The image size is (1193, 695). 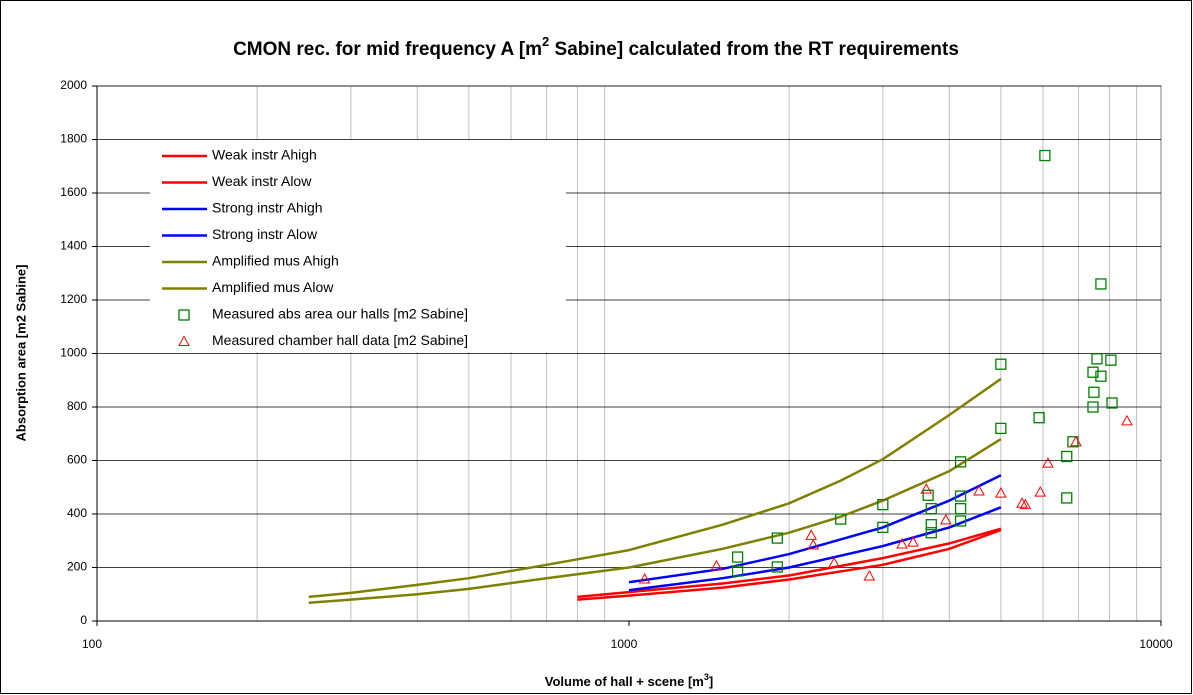 I want to click on y-tick-label: 800, so click(x=77, y=406).